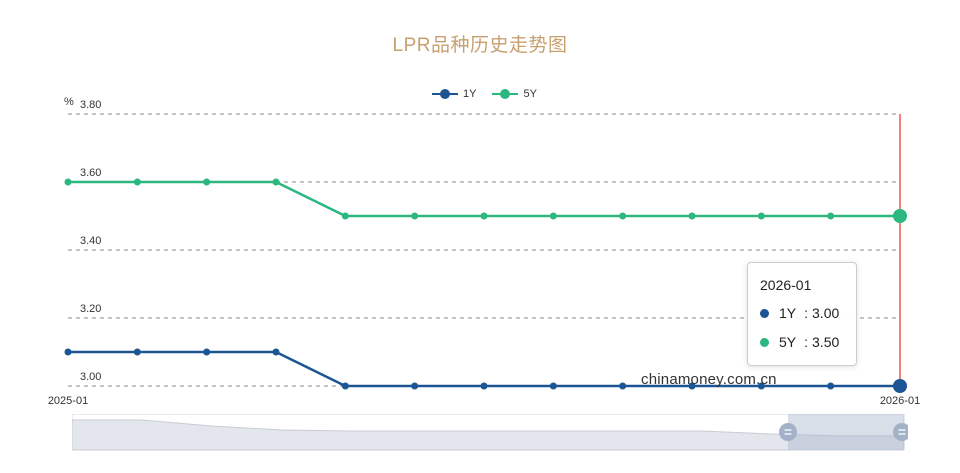  I want to click on tooltip-title: 2026-01, so click(786, 285).